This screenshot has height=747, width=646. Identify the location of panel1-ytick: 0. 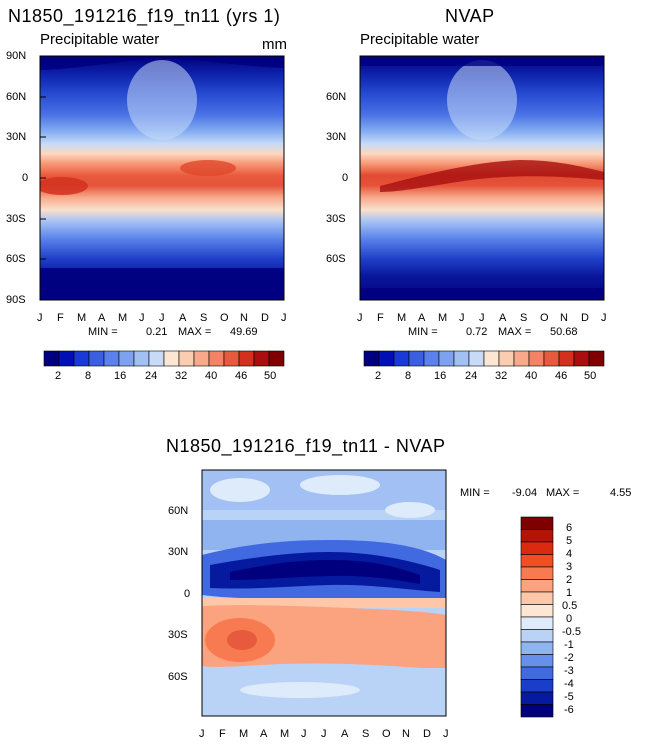
(25, 178).